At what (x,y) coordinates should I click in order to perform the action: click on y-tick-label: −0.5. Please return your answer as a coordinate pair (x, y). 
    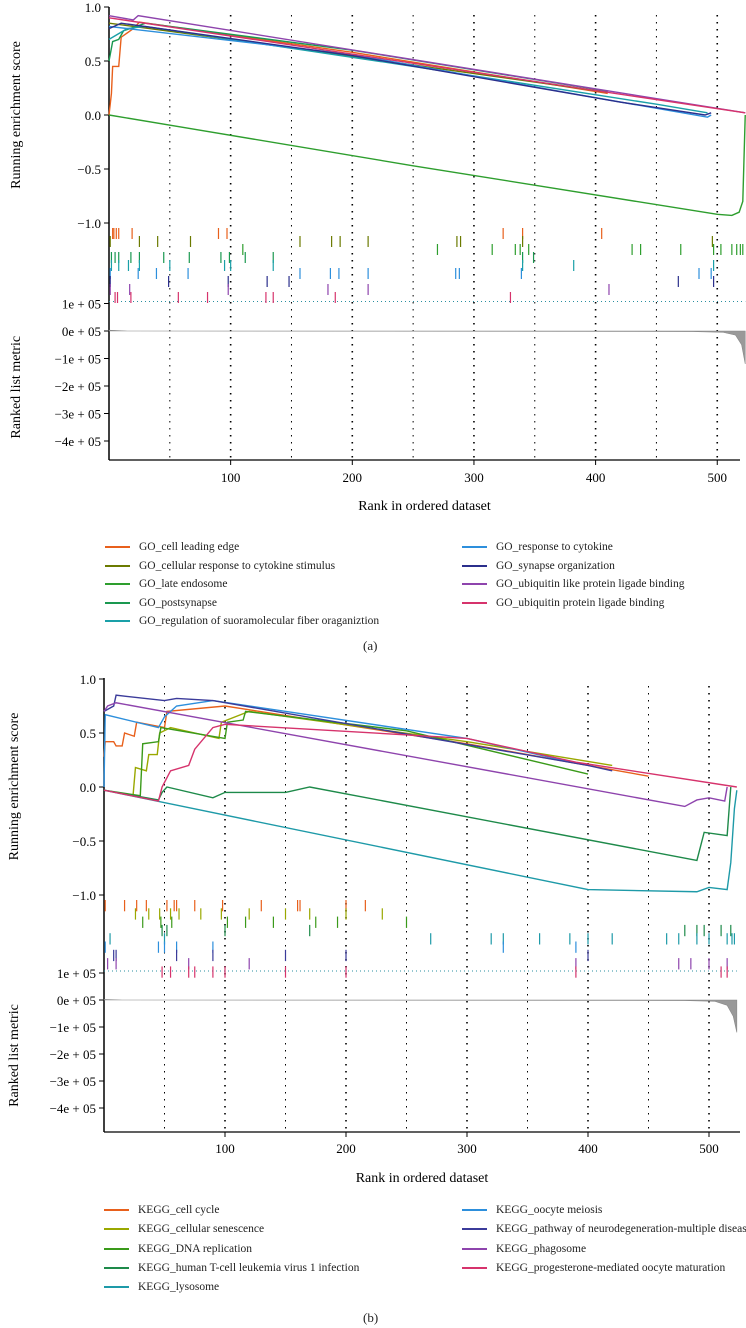
    Looking at the image, I should click on (89, 169).